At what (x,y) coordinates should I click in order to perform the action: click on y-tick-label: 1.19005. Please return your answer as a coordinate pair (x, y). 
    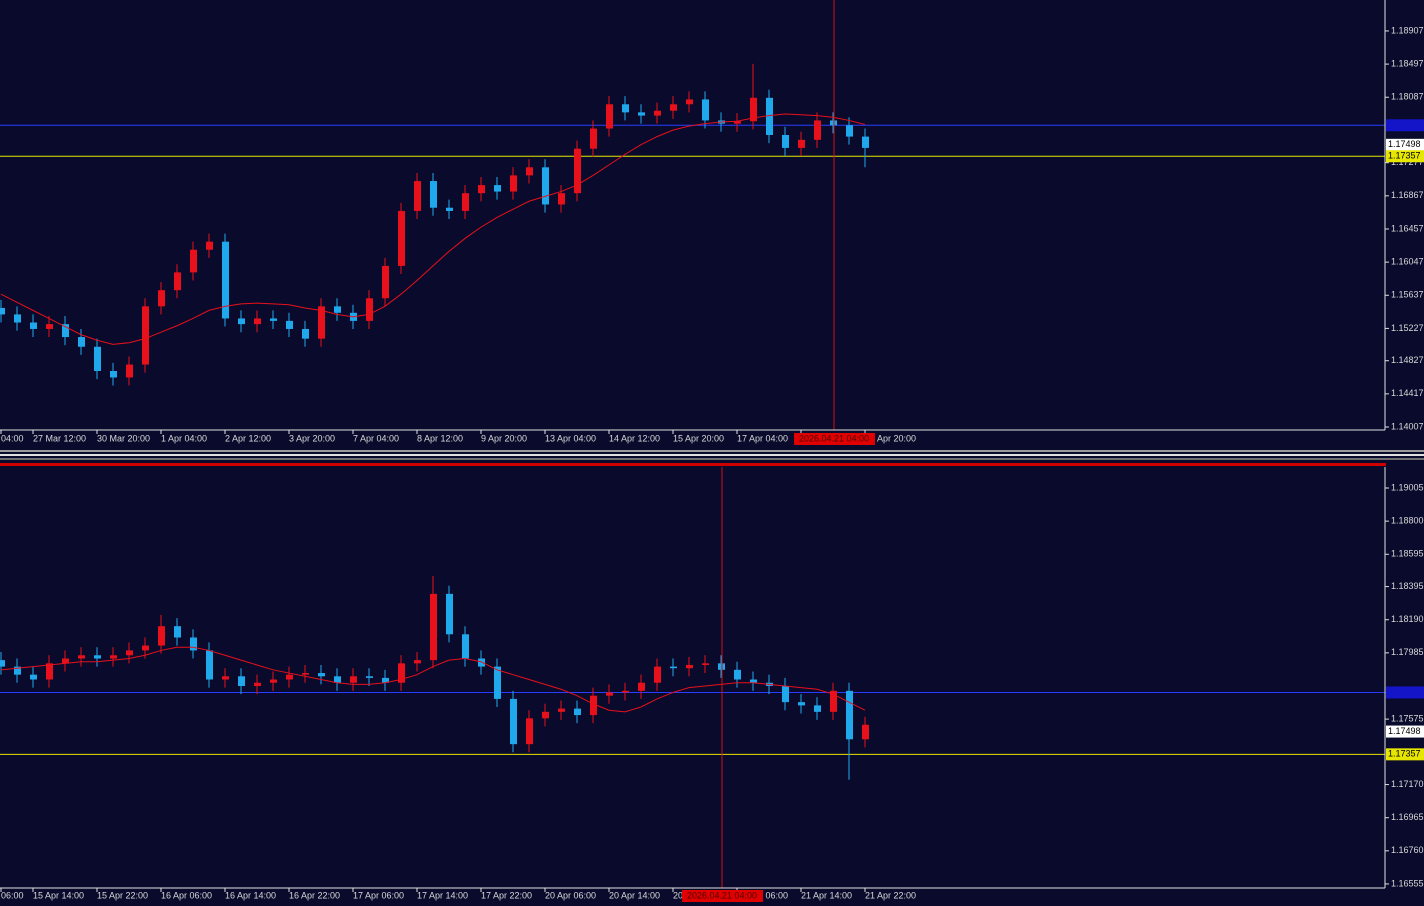
    Looking at the image, I should click on (1407, 487).